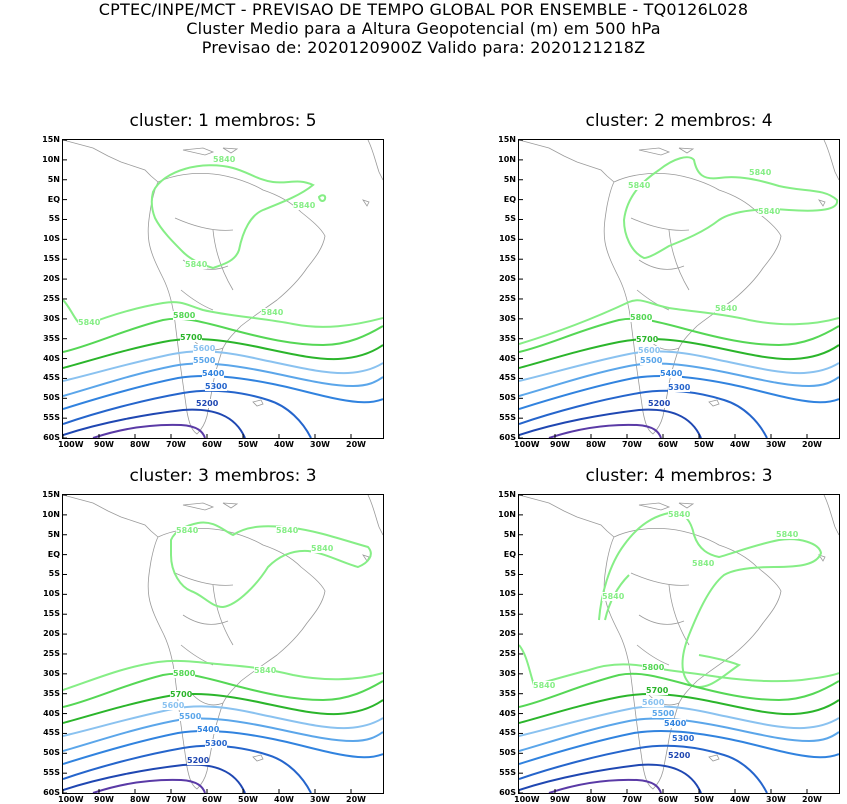 The width and height of the screenshot is (847, 804). What do you see at coordinates (322, 198) in the screenshot?
I see `contour-5840-islet` at bounding box center [322, 198].